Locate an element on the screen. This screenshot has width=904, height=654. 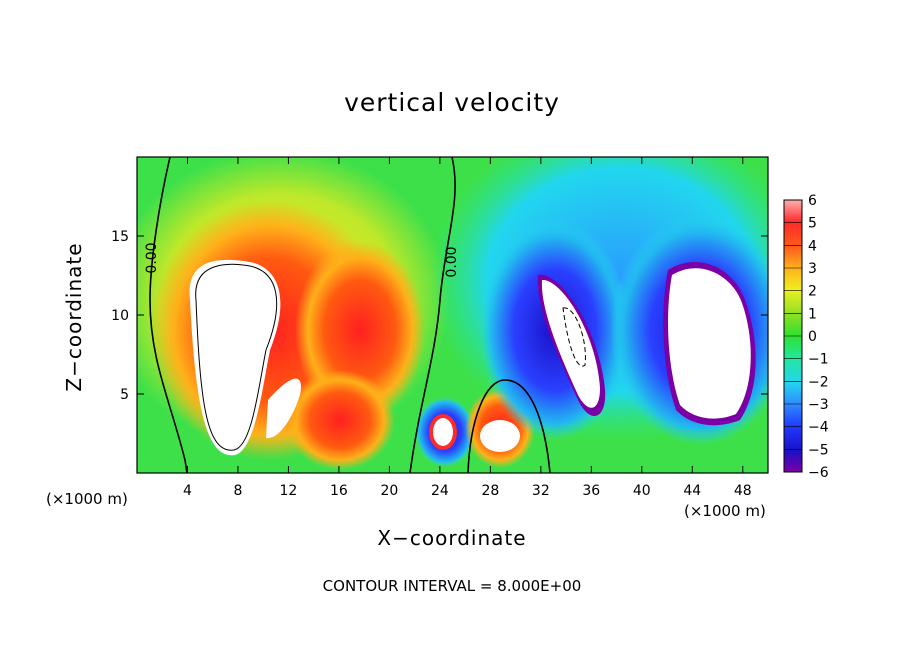
x-unit-label-right: (×1000 m) is located at coordinates (725, 511).